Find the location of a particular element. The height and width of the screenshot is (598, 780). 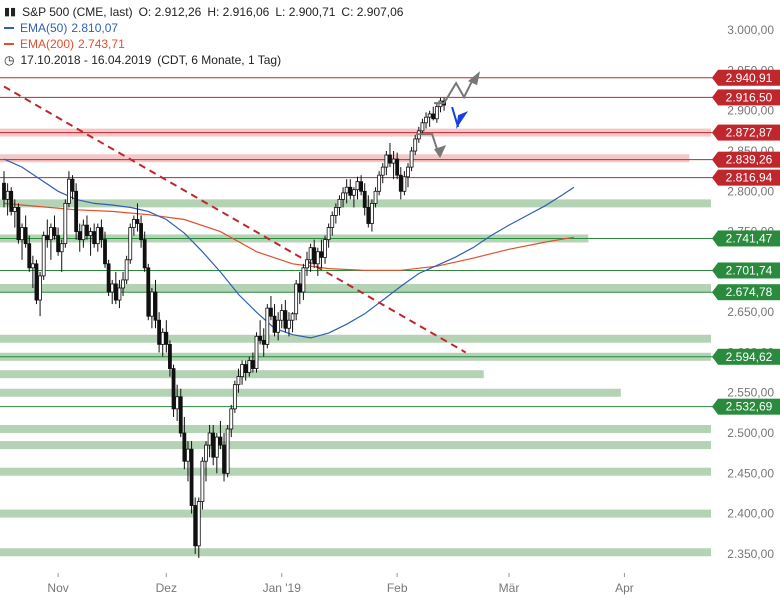

x-tick-label: Nov is located at coordinates (57, 588).